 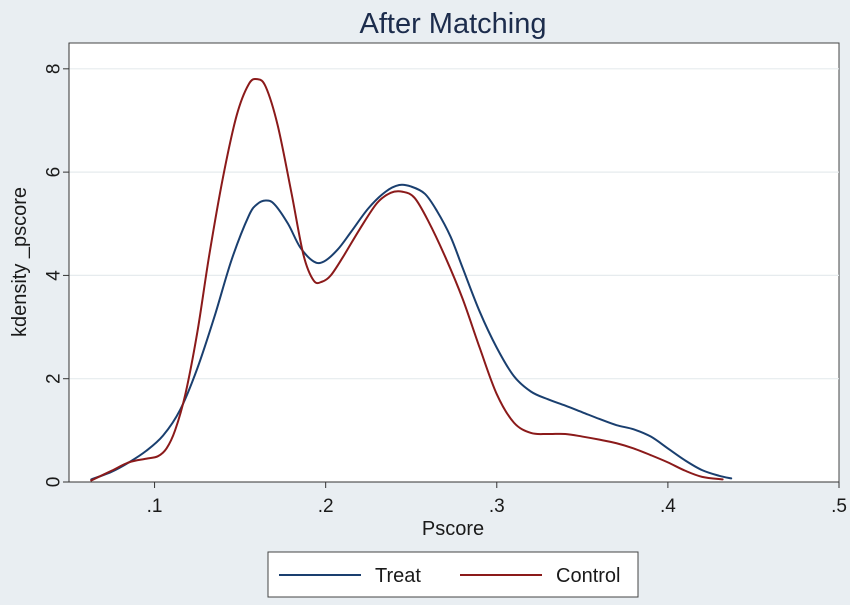 I want to click on x-tick-label: .5, so click(x=839, y=506).